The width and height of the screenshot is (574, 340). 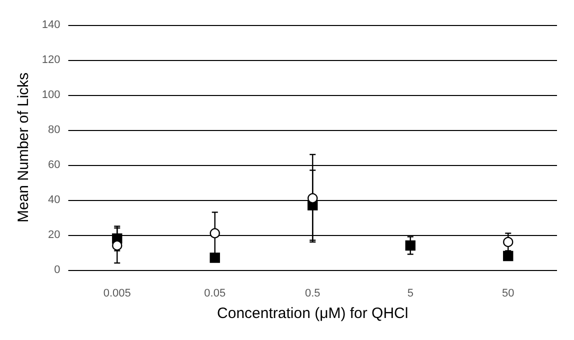 I want to click on y-tick-label: 120, so click(x=51, y=60).